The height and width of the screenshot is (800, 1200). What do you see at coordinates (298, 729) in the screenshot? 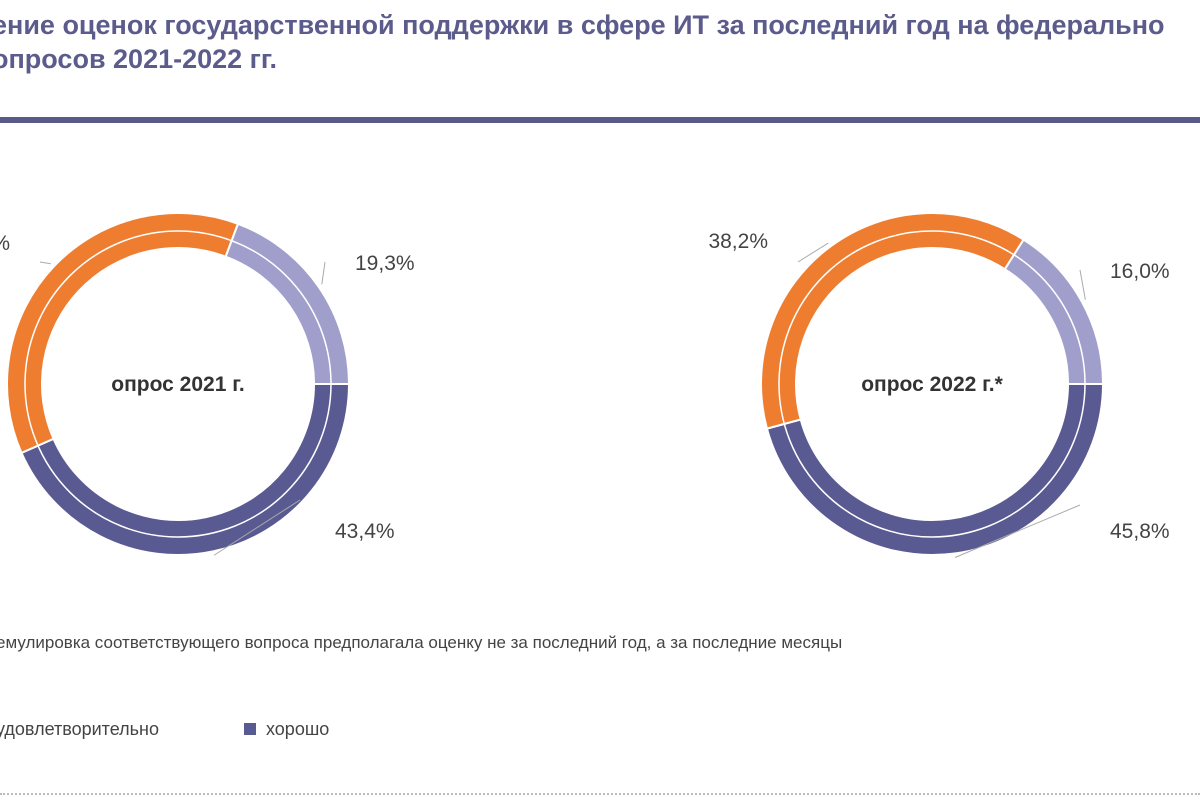
I see `legend-label: хорошо` at bounding box center [298, 729].